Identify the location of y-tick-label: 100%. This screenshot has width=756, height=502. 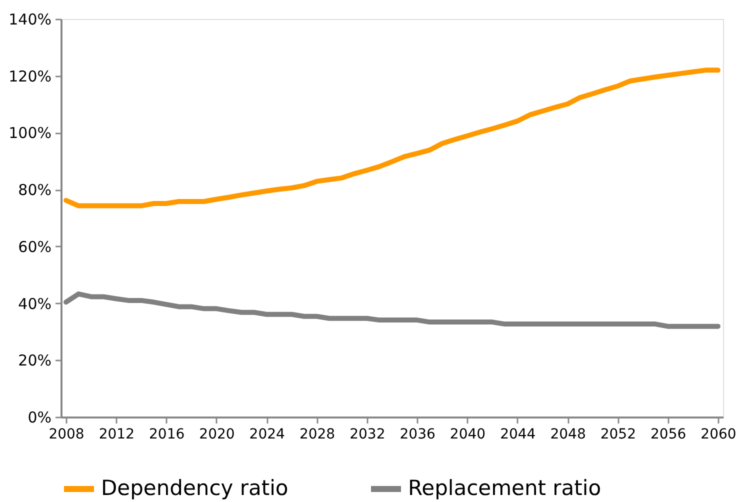
(30, 133).